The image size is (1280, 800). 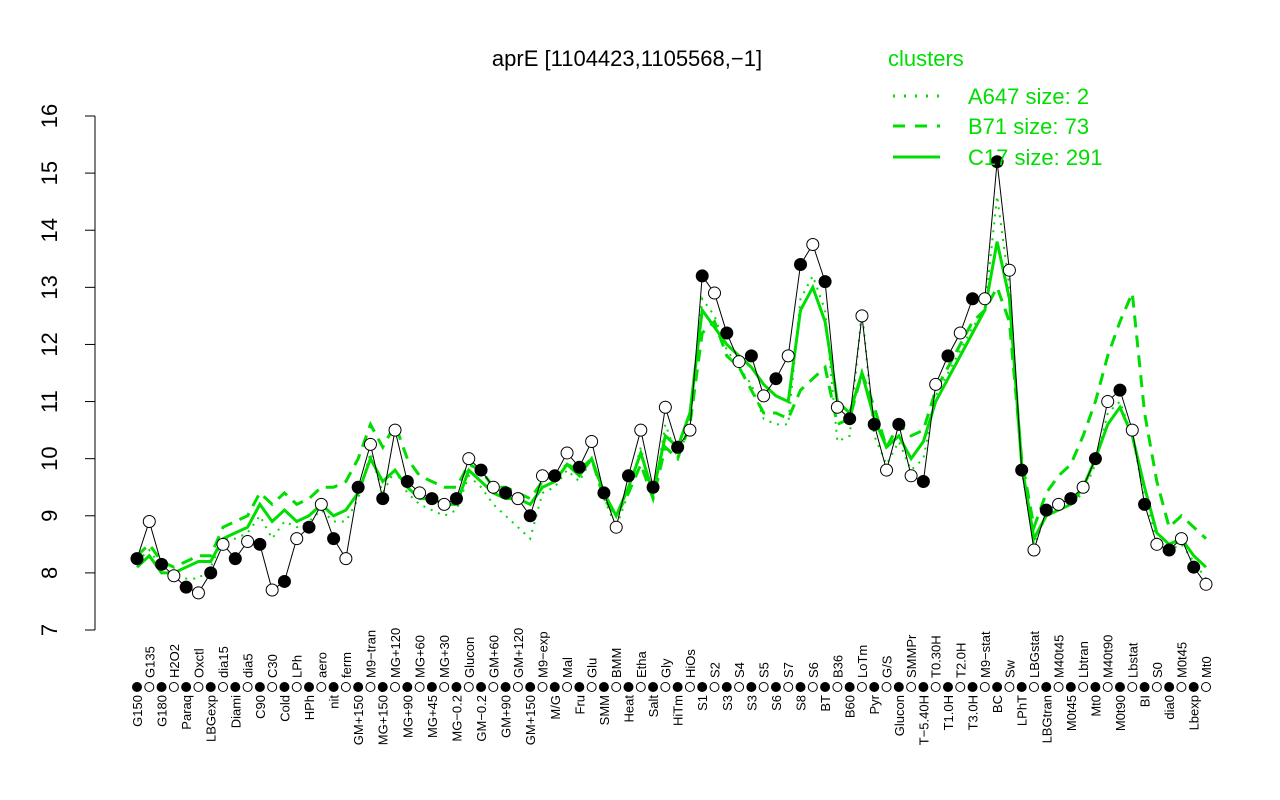 I want to click on x-tick-label: Lbexp, so click(x=1194, y=712).